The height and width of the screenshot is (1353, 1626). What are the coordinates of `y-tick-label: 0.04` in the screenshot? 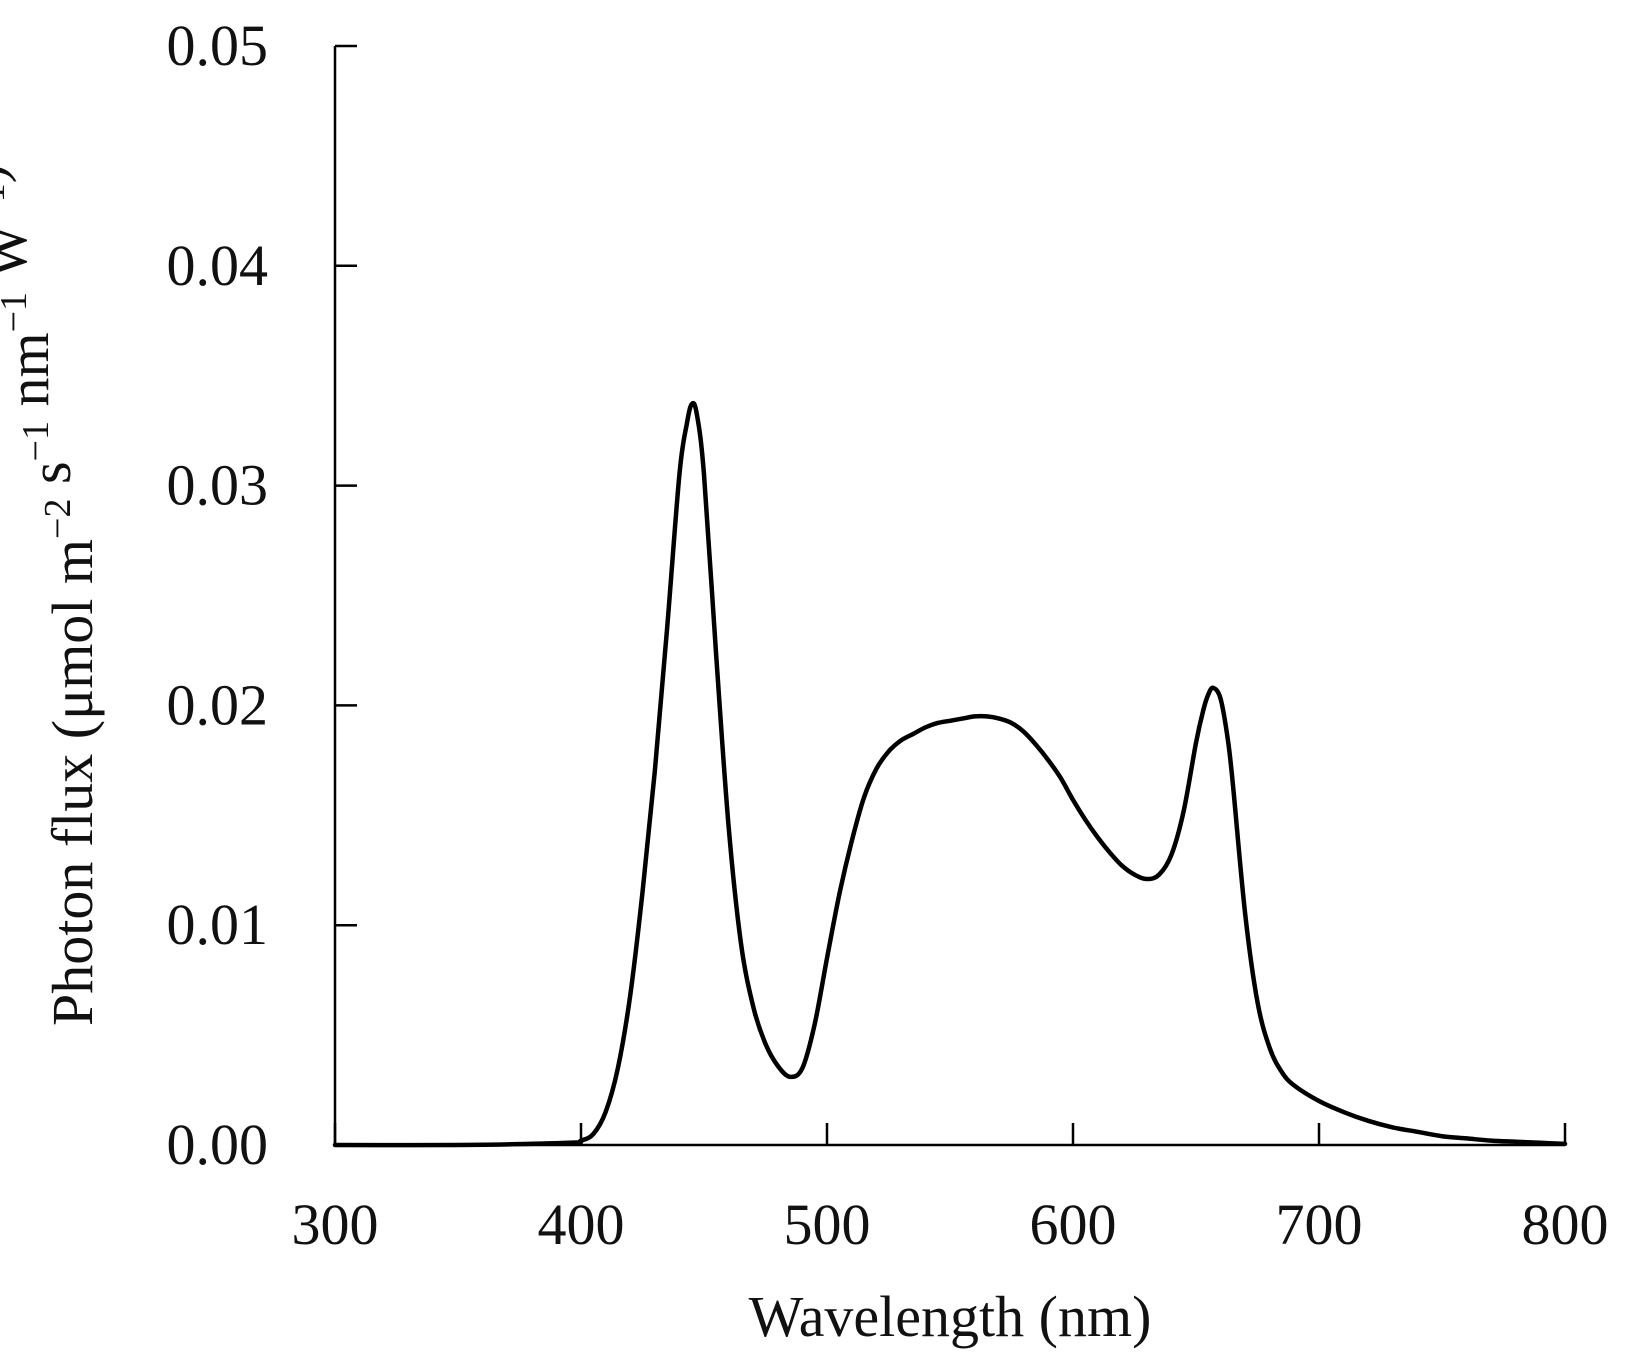 It's located at (218, 265).